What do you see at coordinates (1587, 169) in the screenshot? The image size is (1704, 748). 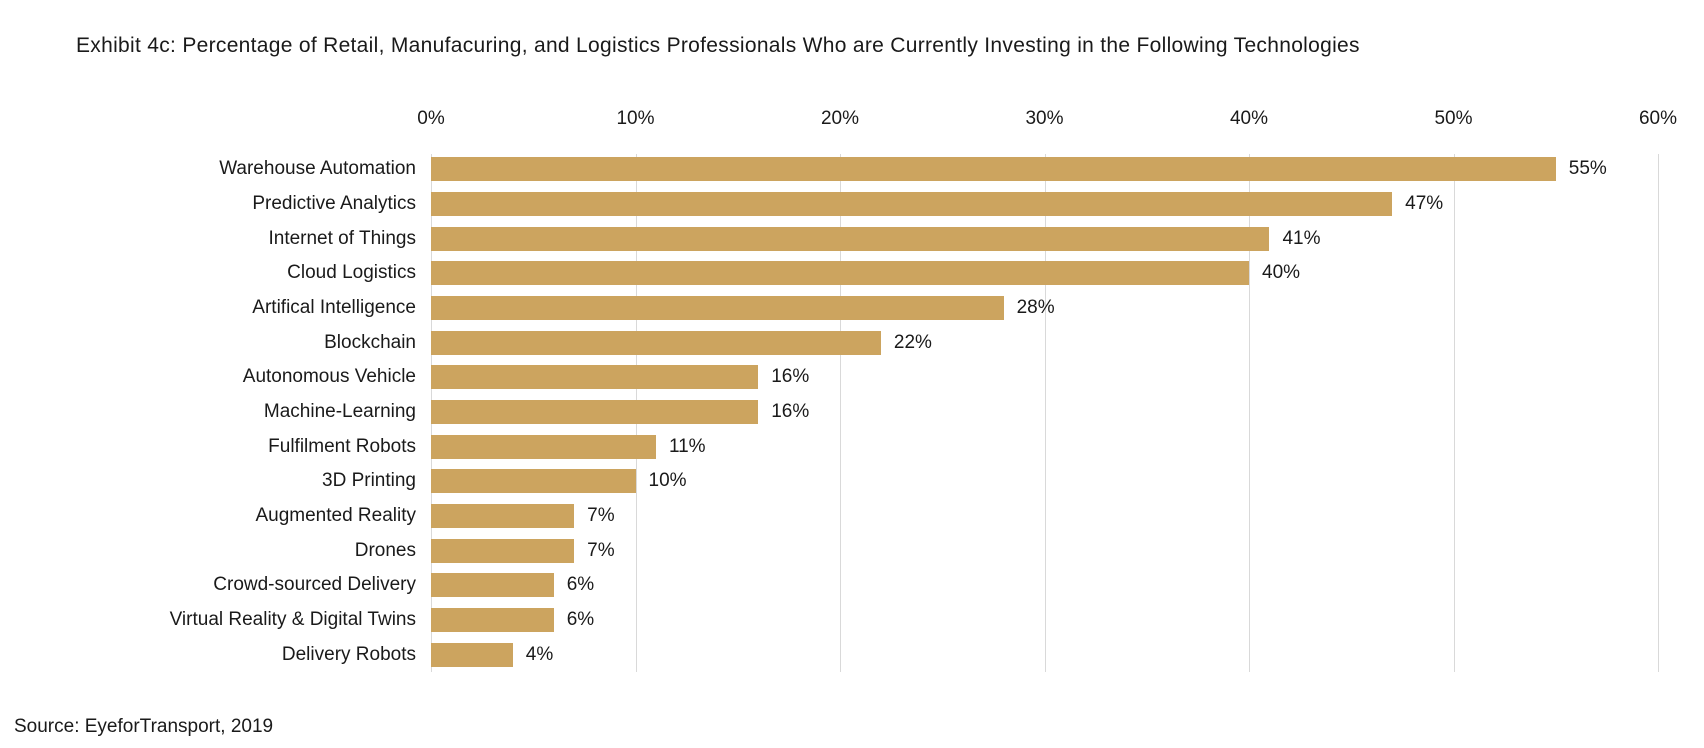 I see `value-label: 55%` at bounding box center [1587, 169].